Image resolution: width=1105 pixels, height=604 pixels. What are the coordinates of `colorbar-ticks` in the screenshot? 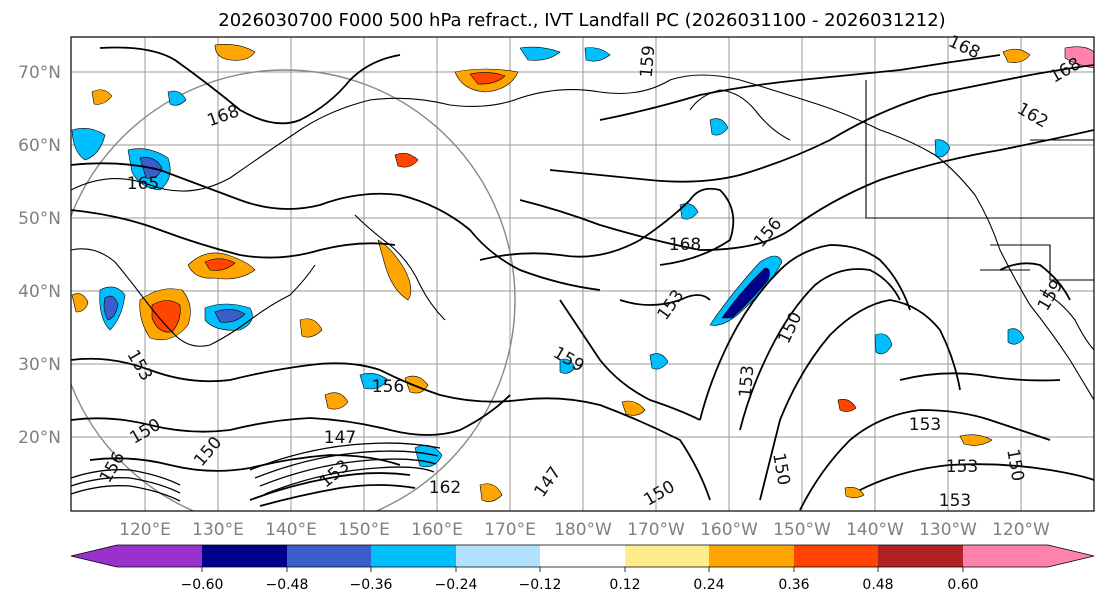 It's located at (582, 569).